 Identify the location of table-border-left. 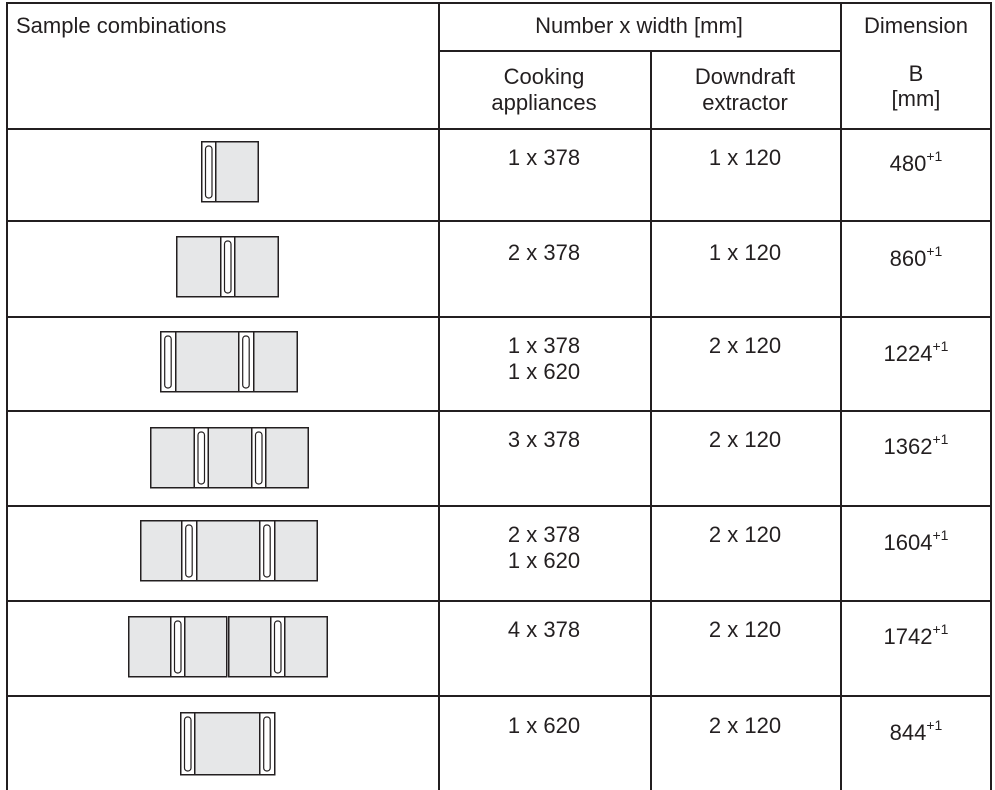
(7, 396).